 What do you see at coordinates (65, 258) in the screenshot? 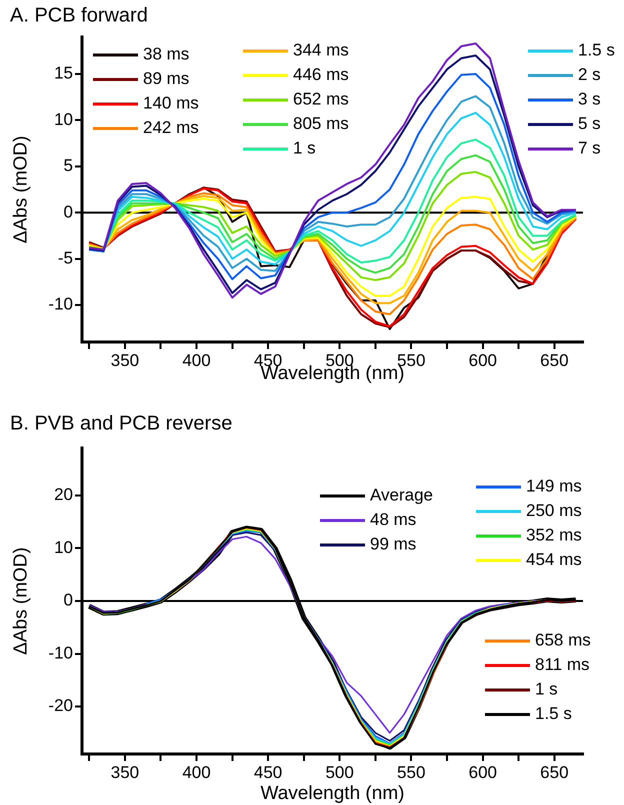
I see `y-tick-label: -5` at bounding box center [65, 258].